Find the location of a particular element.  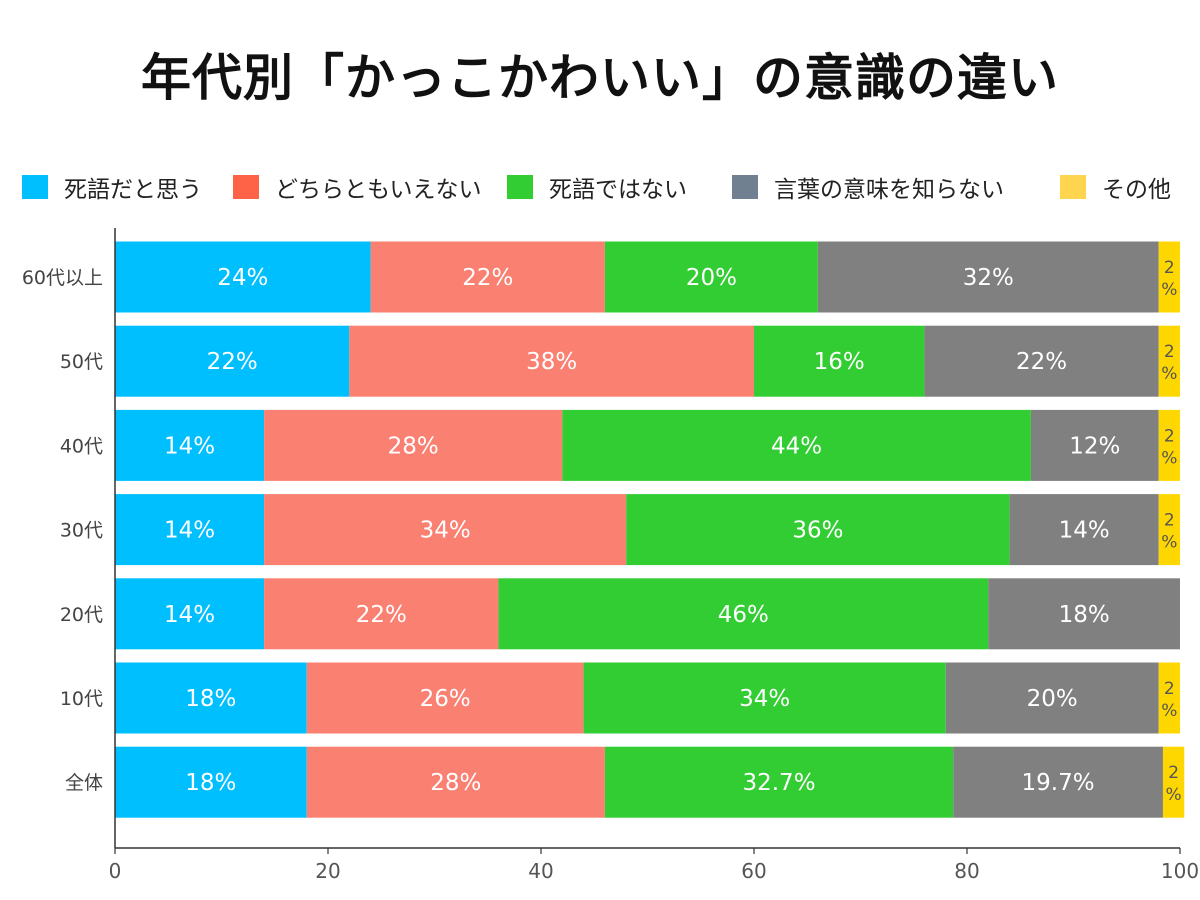

x-tick-label: 80 is located at coordinates (966, 871).